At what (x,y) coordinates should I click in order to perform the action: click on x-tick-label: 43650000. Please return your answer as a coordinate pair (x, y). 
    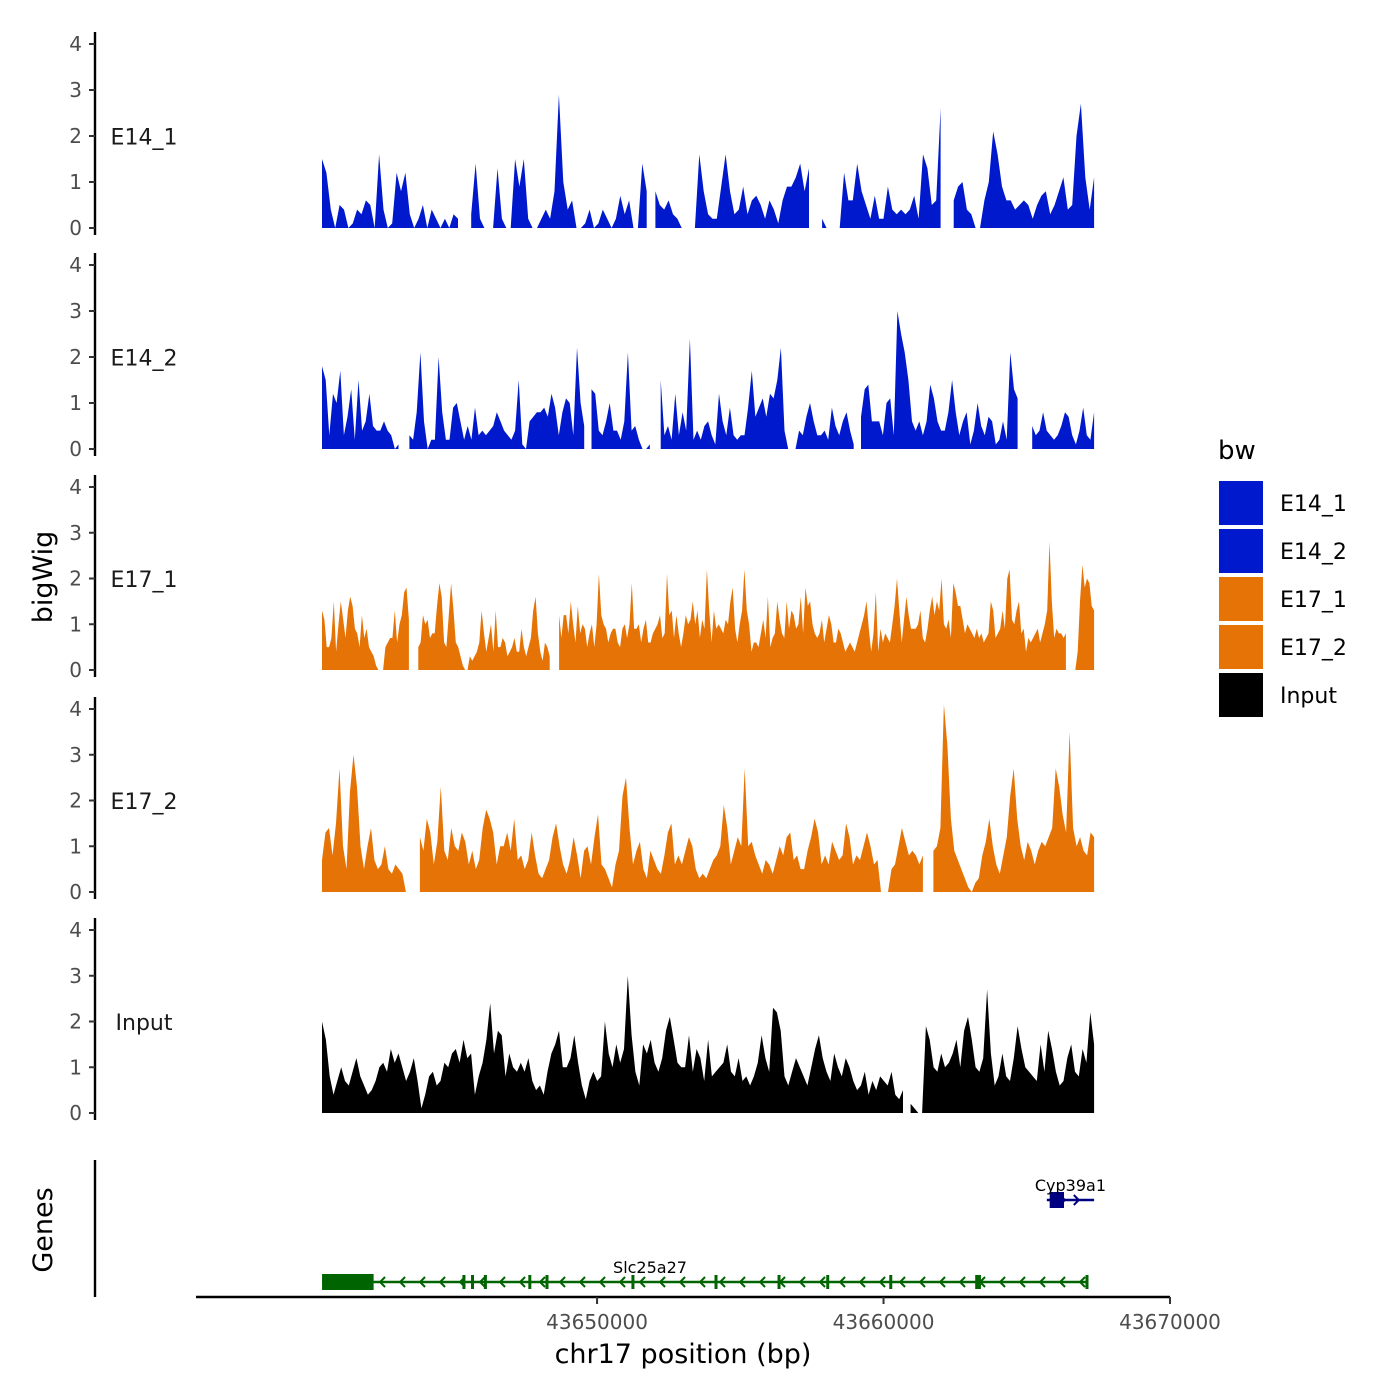
    Looking at the image, I should click on (597, 1322).